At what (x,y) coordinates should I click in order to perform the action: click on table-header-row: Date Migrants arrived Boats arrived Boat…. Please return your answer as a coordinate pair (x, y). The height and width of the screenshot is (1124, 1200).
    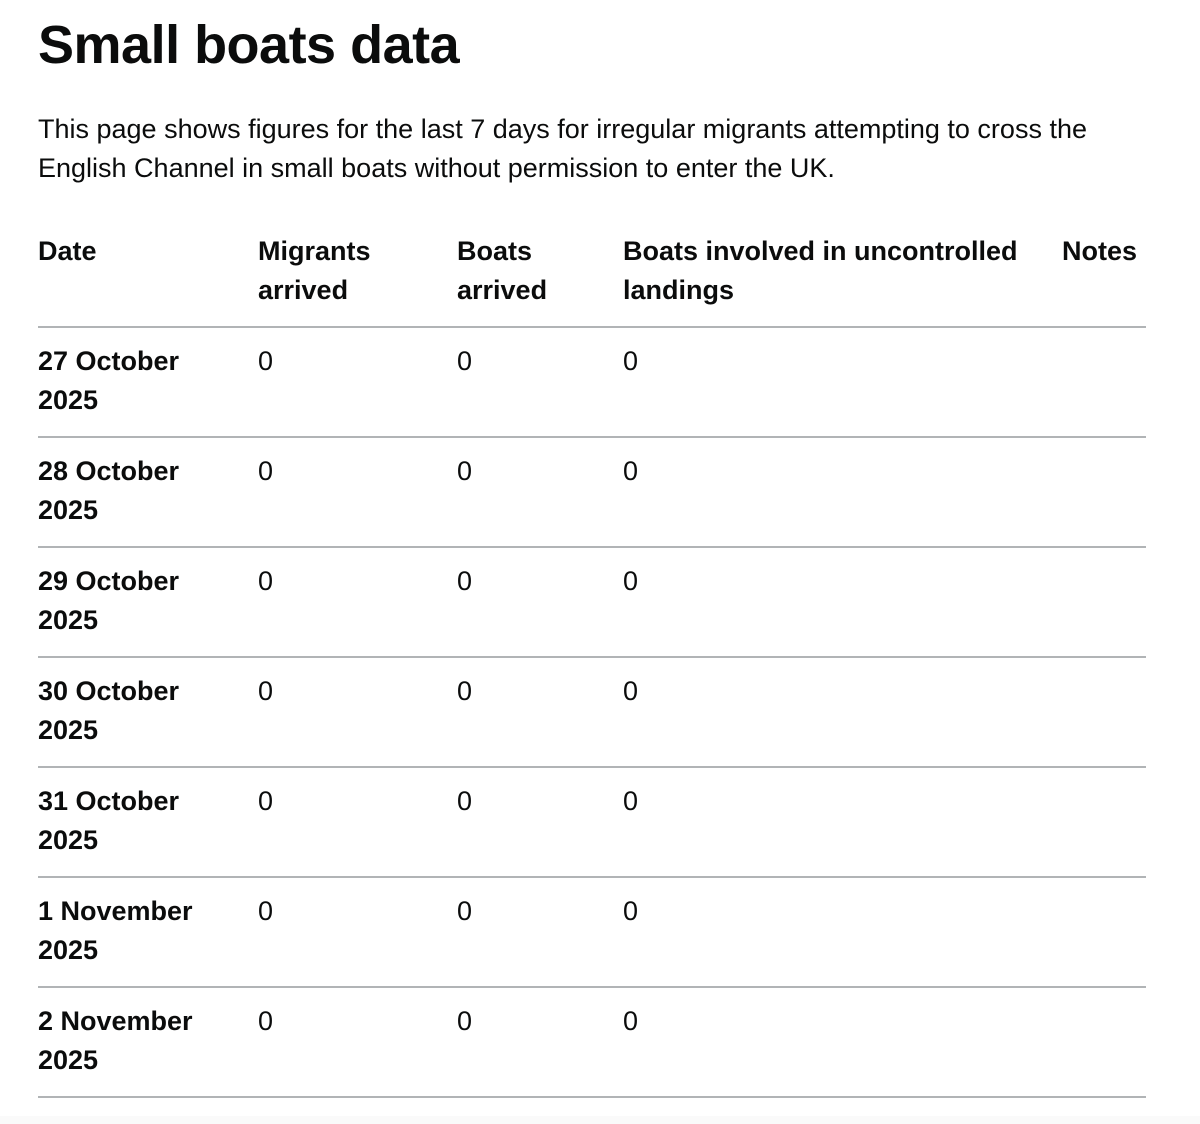
    Looking at the image, I should click on (592, 280).